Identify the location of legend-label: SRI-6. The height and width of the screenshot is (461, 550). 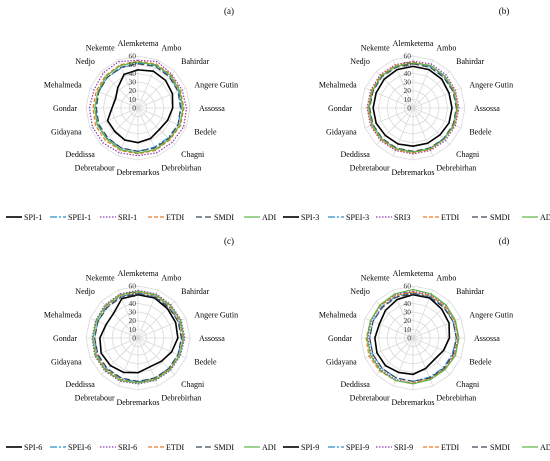
(127, 447).